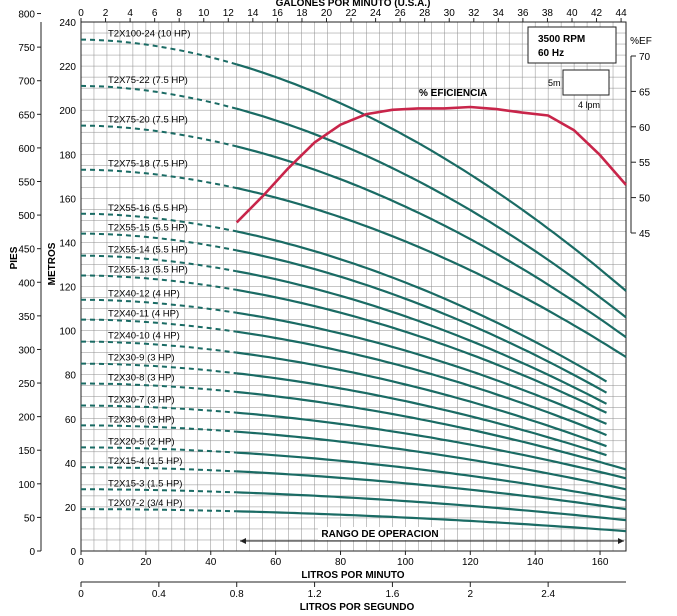 This screenshot has height=616, width=677. Describe the element at coordinates (548, 13) in the screenshot. I see `x-top-tick-label: 38` at that location.